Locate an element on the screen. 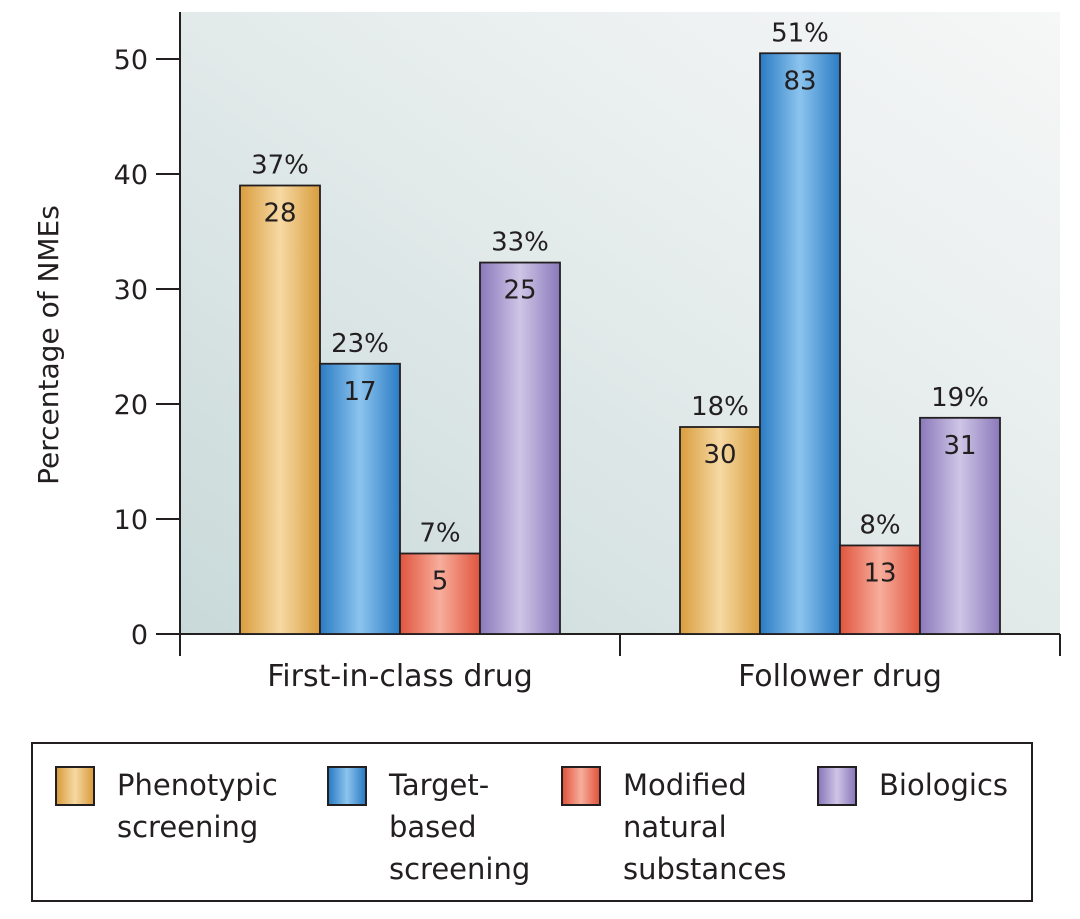 The image size is (1080, 919). y-tick-label: 30 is located at coordinates (131, 290).